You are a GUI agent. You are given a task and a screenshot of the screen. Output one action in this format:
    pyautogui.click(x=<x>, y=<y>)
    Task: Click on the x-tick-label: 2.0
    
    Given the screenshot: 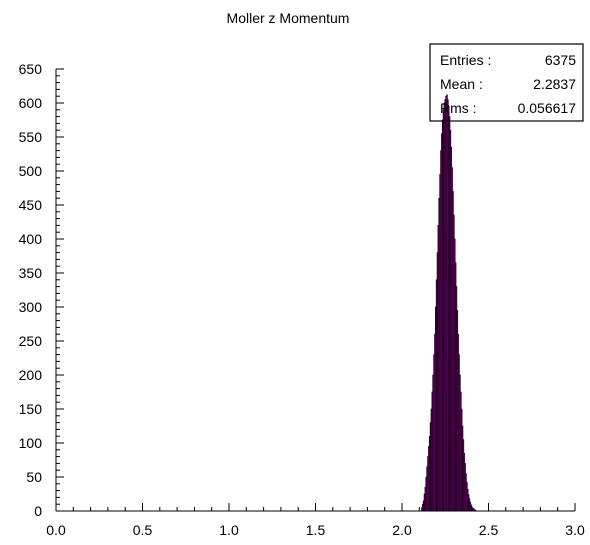 What is the action you would take?
    pyautogui.click(x=402, y=530)
    